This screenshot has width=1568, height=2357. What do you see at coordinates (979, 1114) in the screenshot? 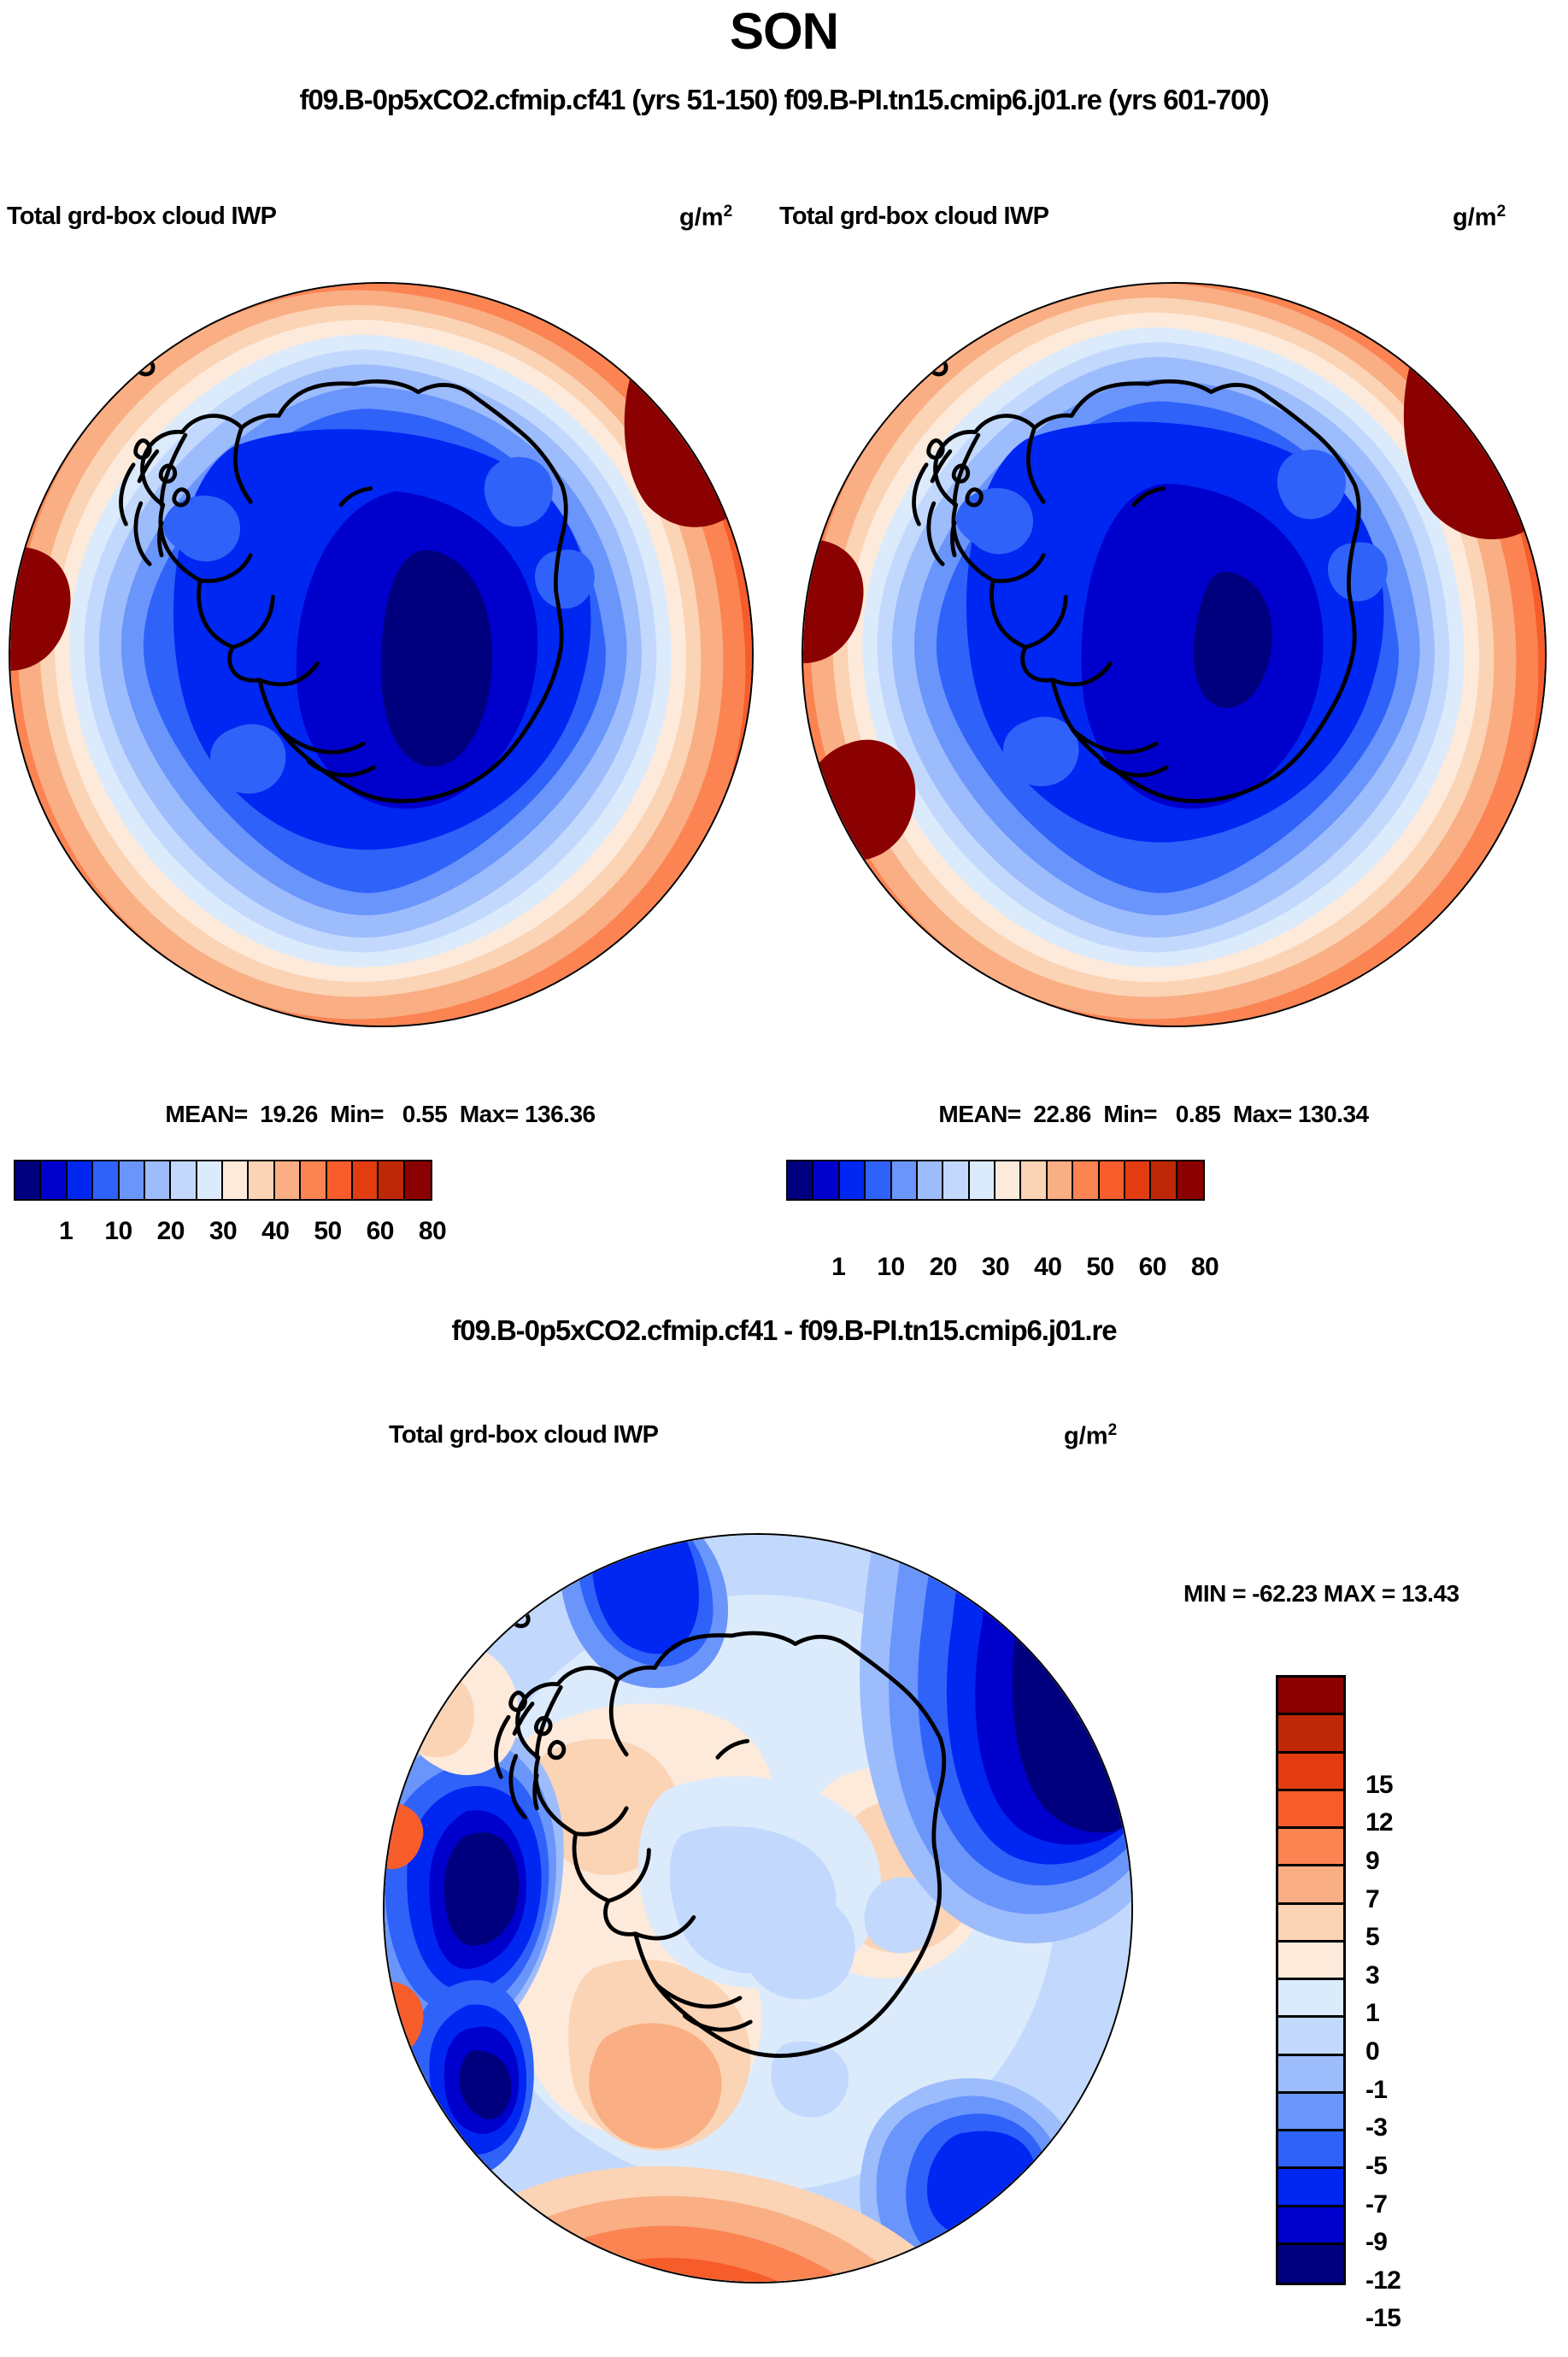
I see `right-stats-mean-label: MEAN=` at bounding box center [979, 1114].